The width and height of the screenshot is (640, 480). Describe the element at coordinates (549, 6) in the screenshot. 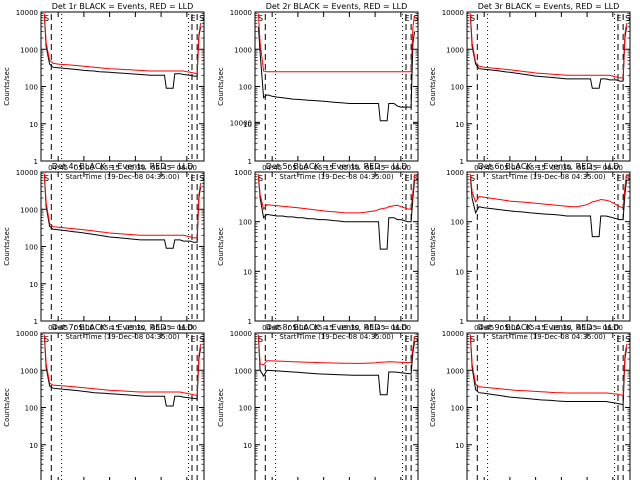

I see `panel-title: Det 3r BLACK = Events, RED = LLD` at that location.